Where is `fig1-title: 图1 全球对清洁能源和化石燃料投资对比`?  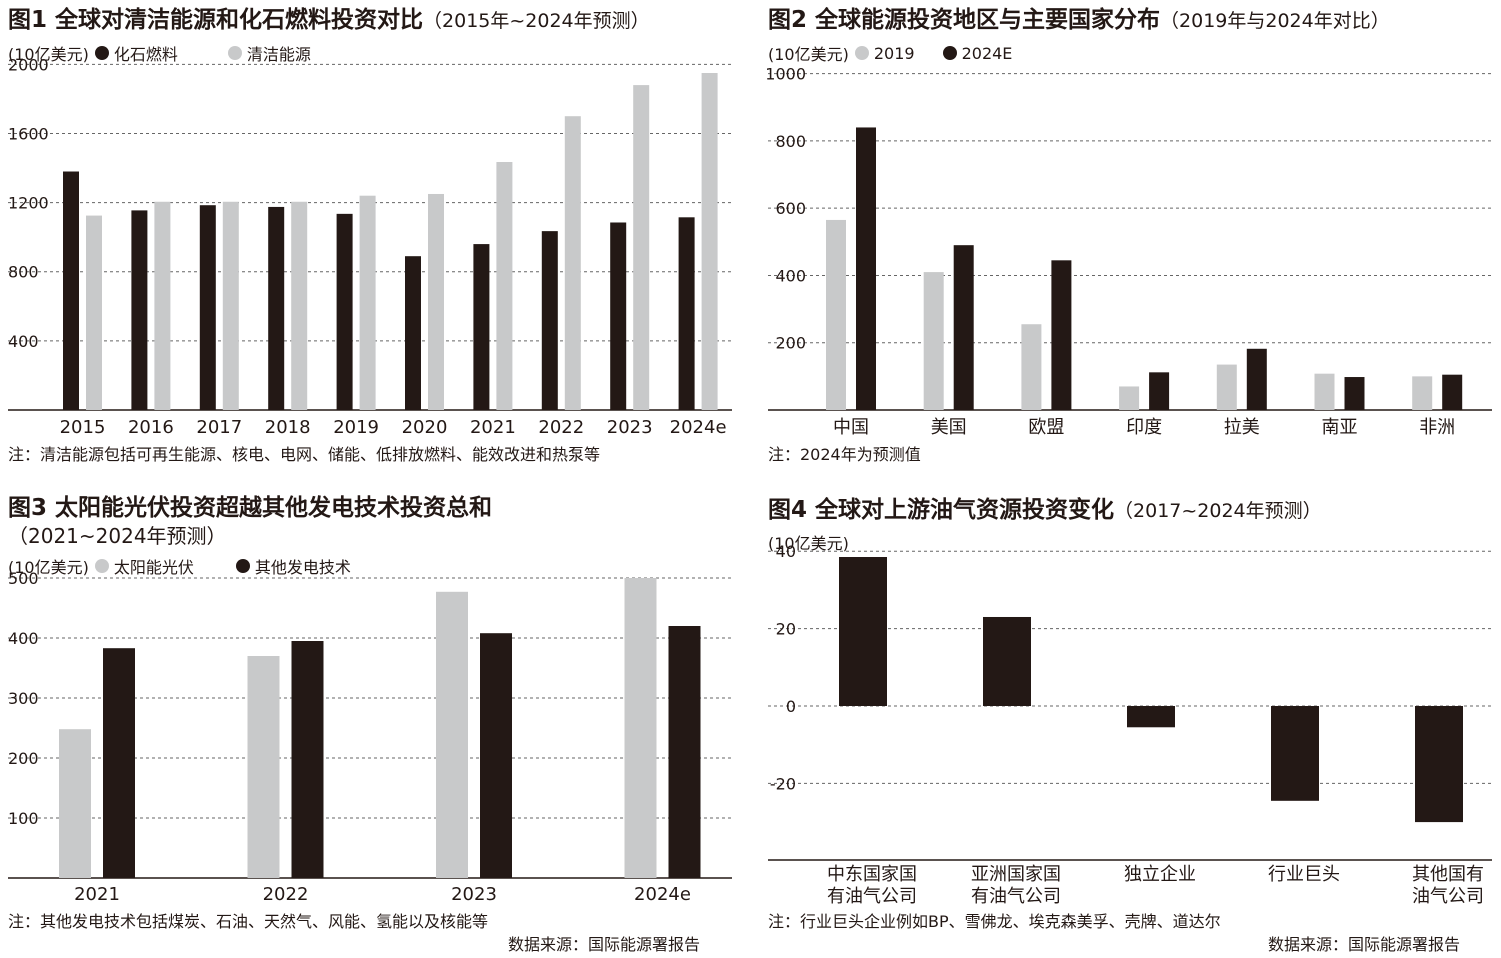 fig1-title: 图1 全球对清洁能源和化石燃料投资对比 is located at coordinates (216, 20).